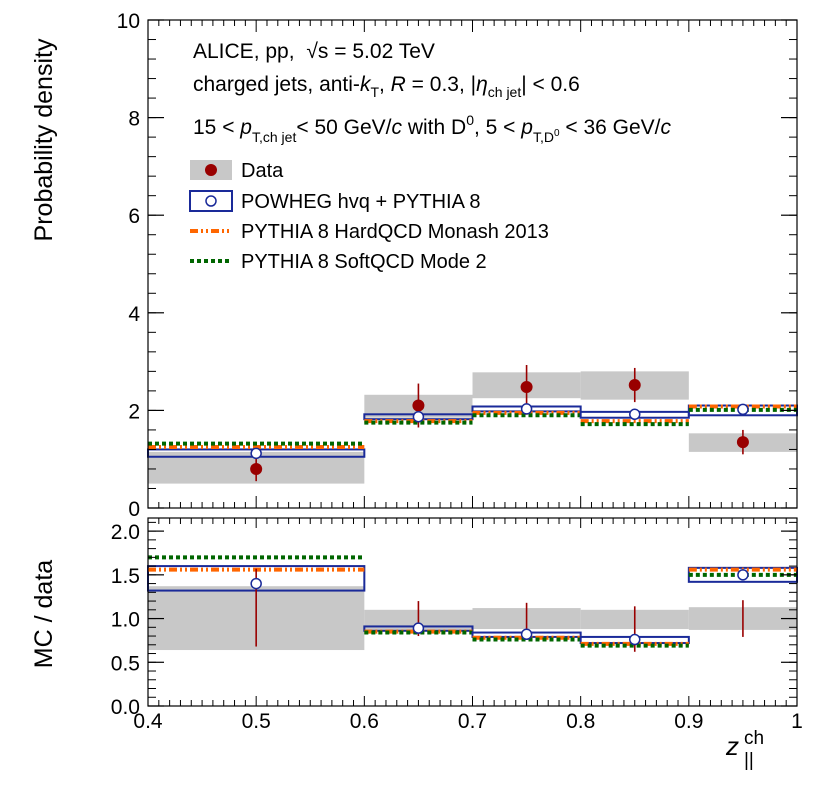 Image resolution: width=830 pixels, height=804 pixels. I want to click on top-ytick-label-2: 4, so click(134, 314).